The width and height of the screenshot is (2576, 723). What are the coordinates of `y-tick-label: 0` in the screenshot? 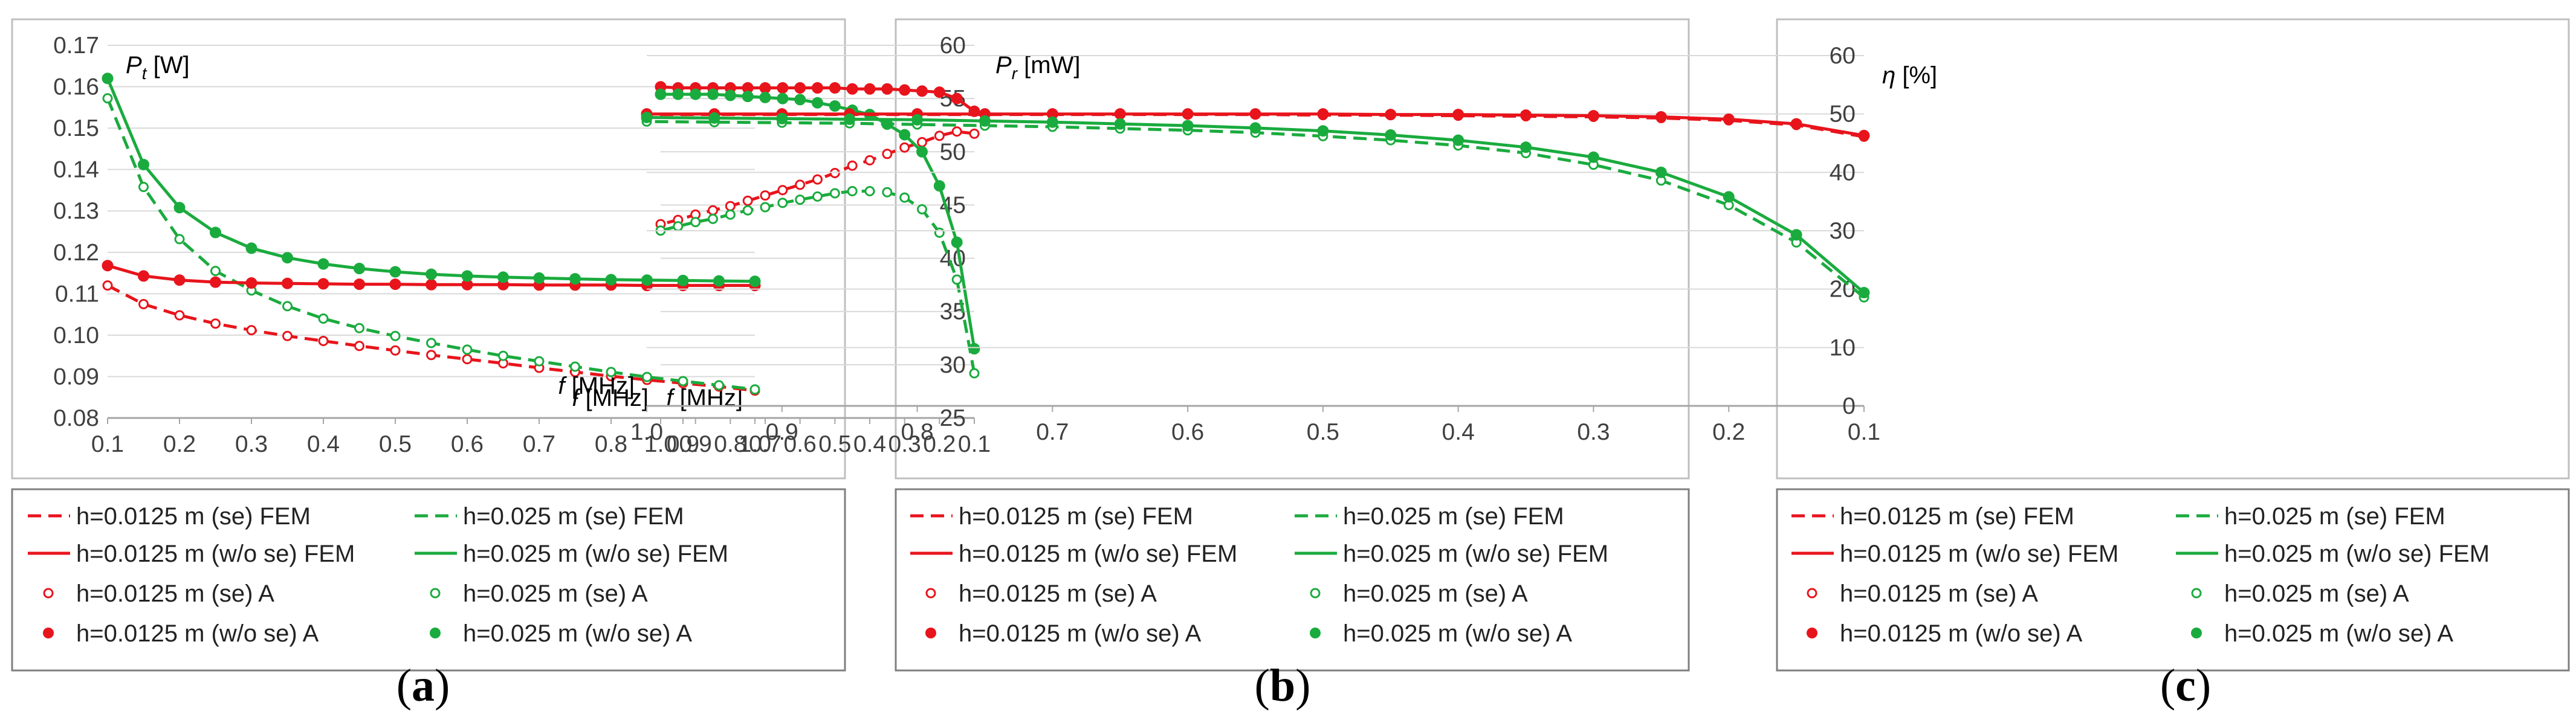 It's located at (1849, 406).